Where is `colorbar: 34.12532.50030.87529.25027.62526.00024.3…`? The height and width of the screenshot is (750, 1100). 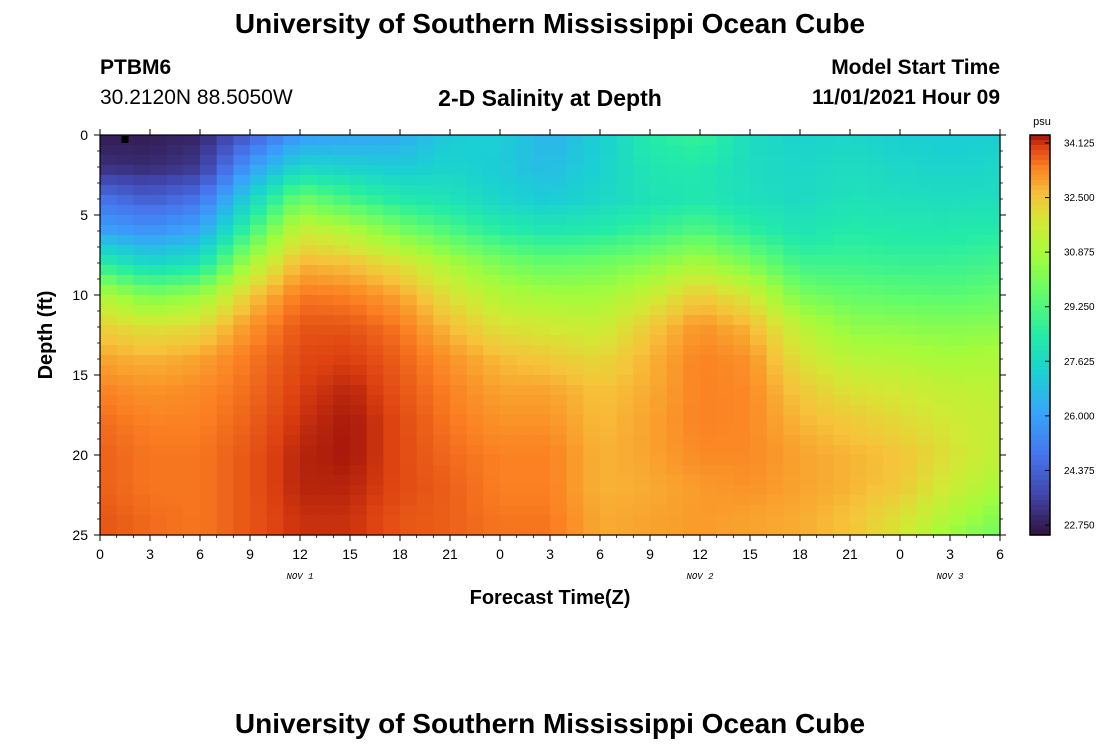
colorbar: 34.12532.50030.87529.25027.62526.00024.3… is located at coordinates (1062, 335).